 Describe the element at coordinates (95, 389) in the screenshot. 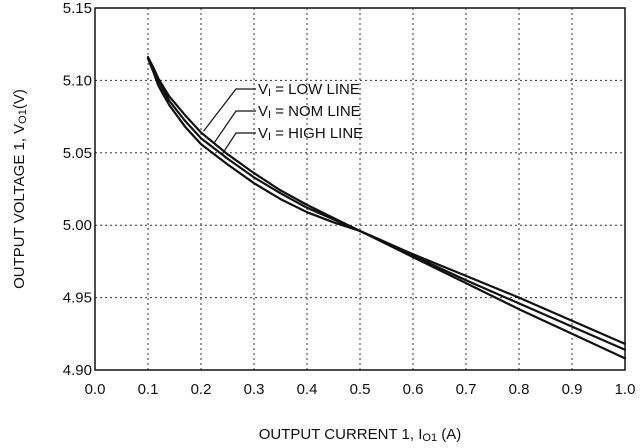

I see `x-tick-label: 0.0` at that location.